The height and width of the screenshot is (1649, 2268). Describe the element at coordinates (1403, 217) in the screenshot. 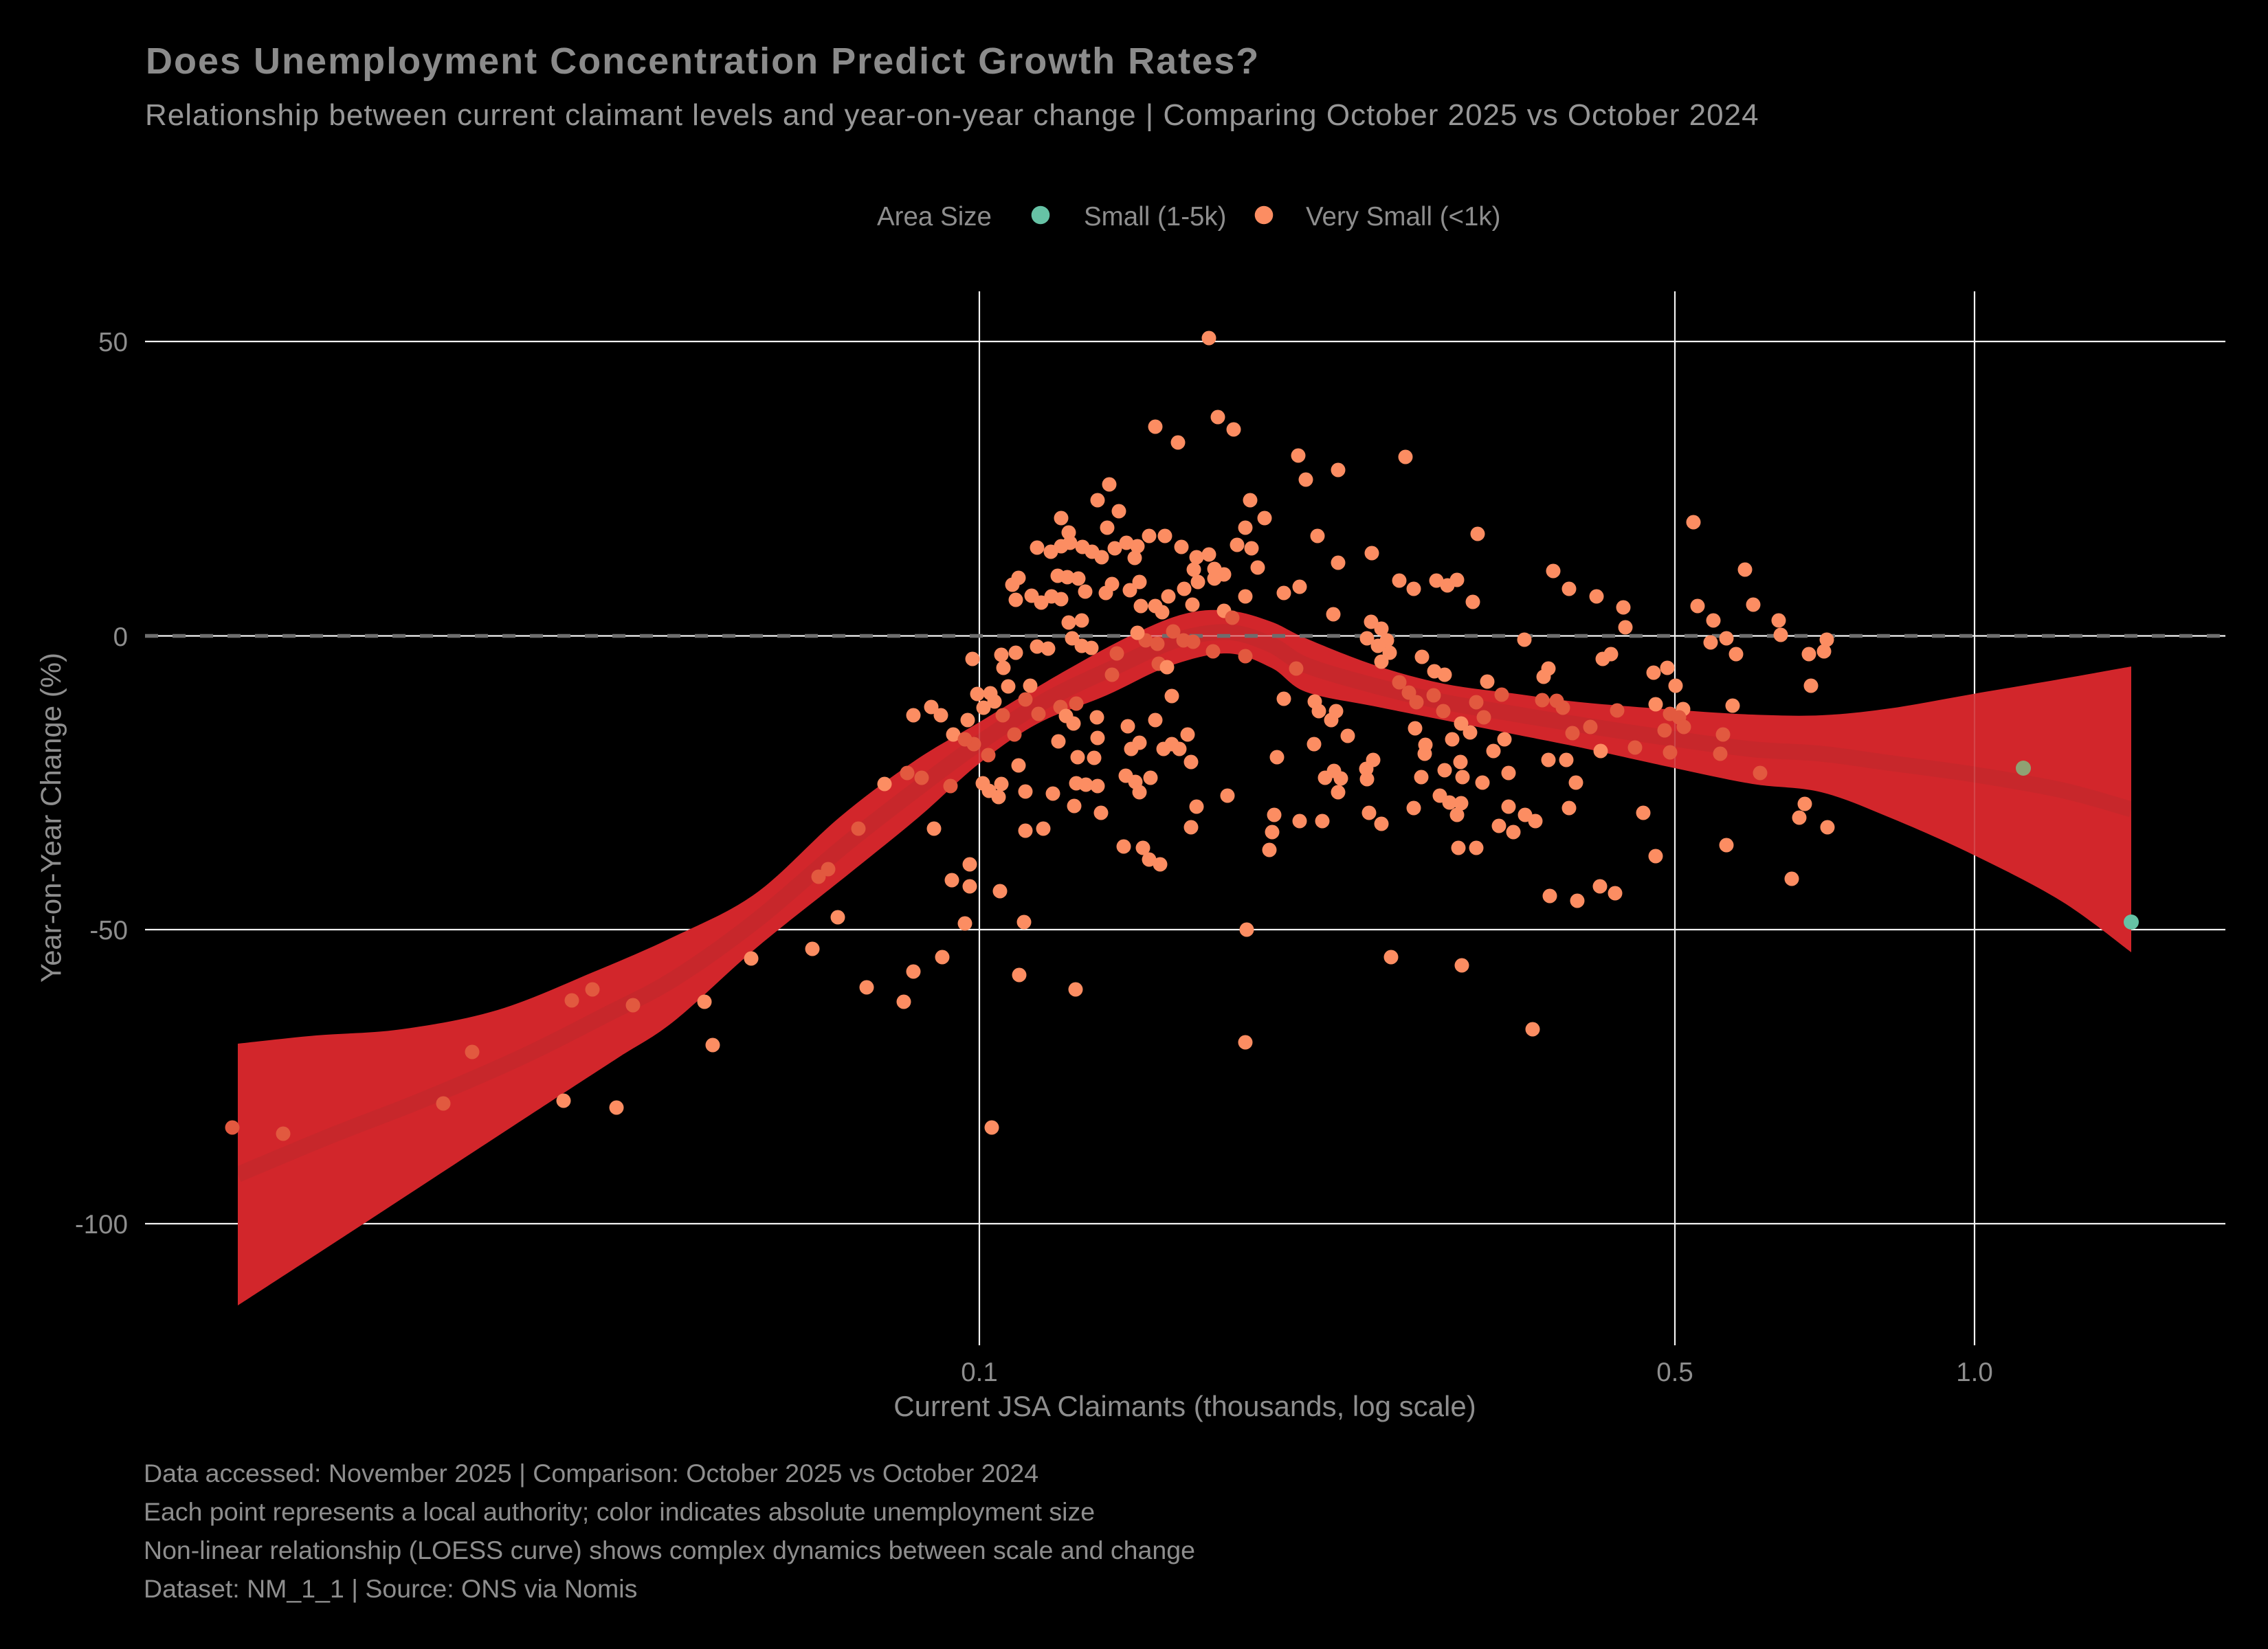

I see `svg-text: Very Small (<1k)` at that location.